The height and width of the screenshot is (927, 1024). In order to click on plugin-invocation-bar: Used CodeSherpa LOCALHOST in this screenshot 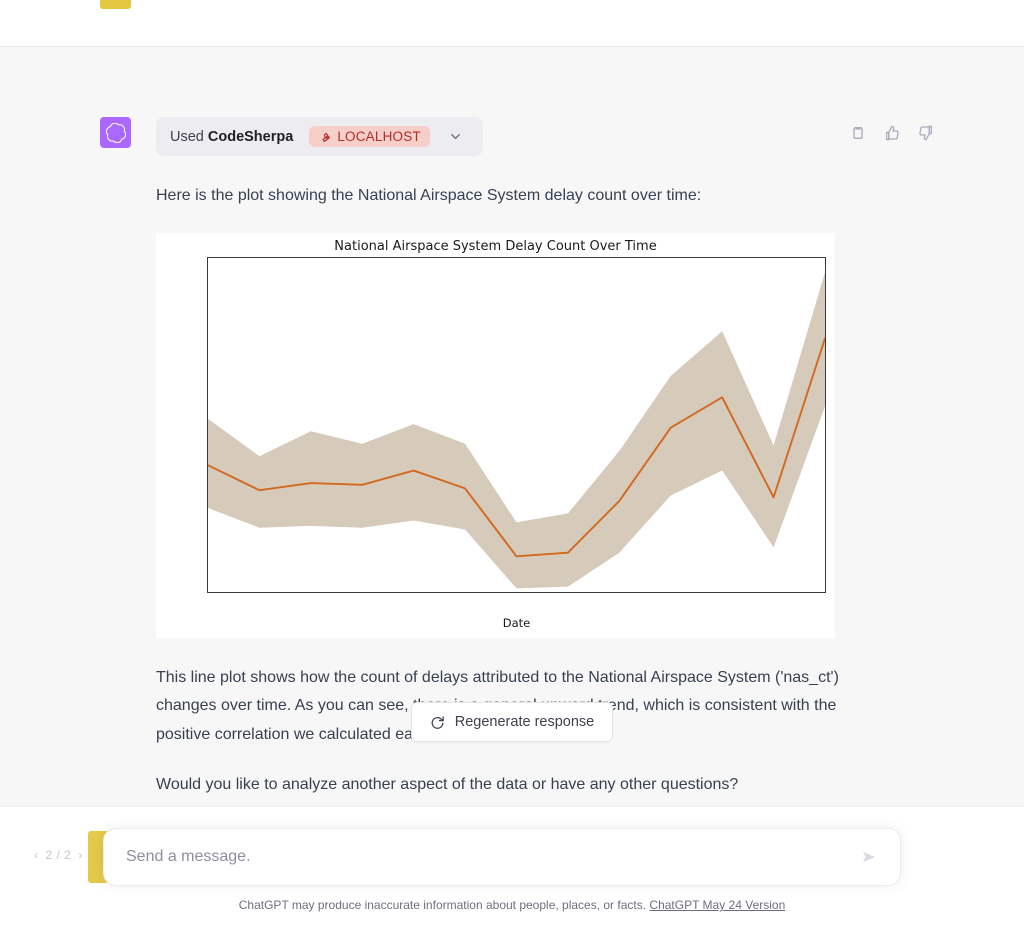, I will do `click(319, 136)`.